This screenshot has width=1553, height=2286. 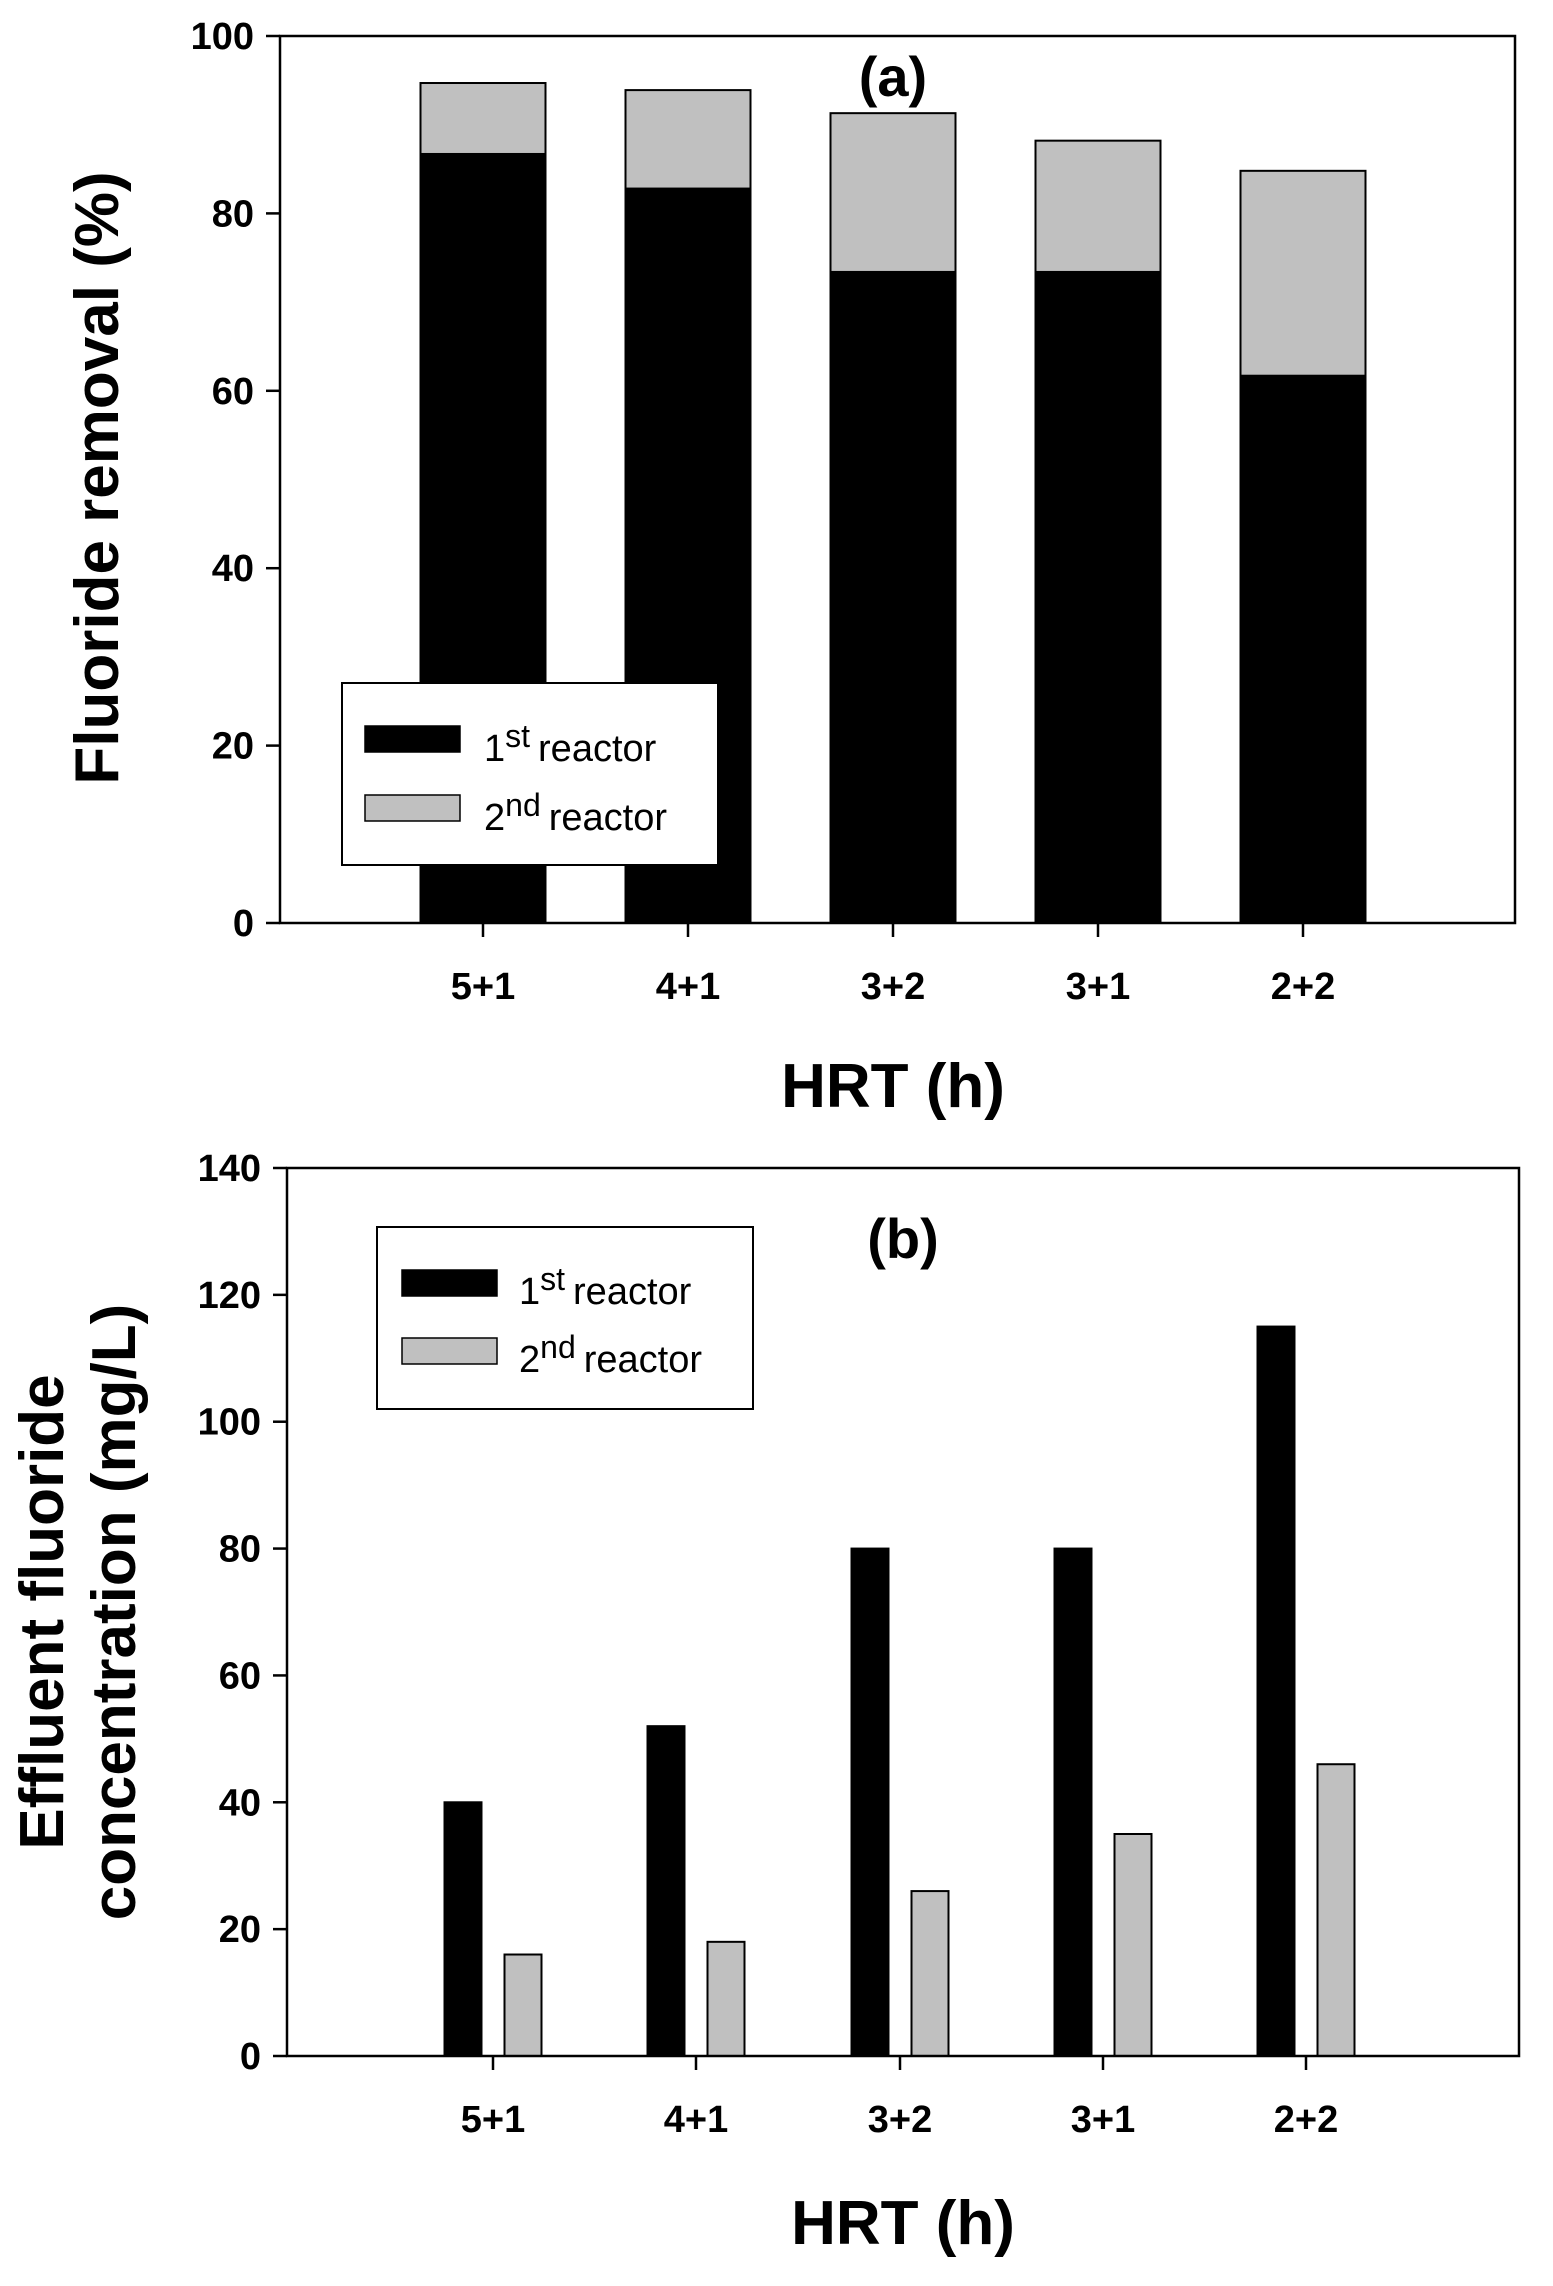 I want to click on chart-b-bar-5+1-series-2, so click(x=523, y=2005).